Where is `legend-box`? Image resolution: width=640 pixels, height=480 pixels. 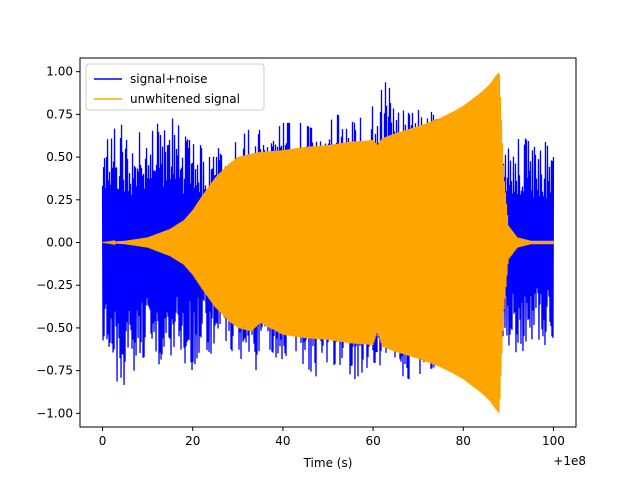 legend-box is located at coordinates (175, 87).